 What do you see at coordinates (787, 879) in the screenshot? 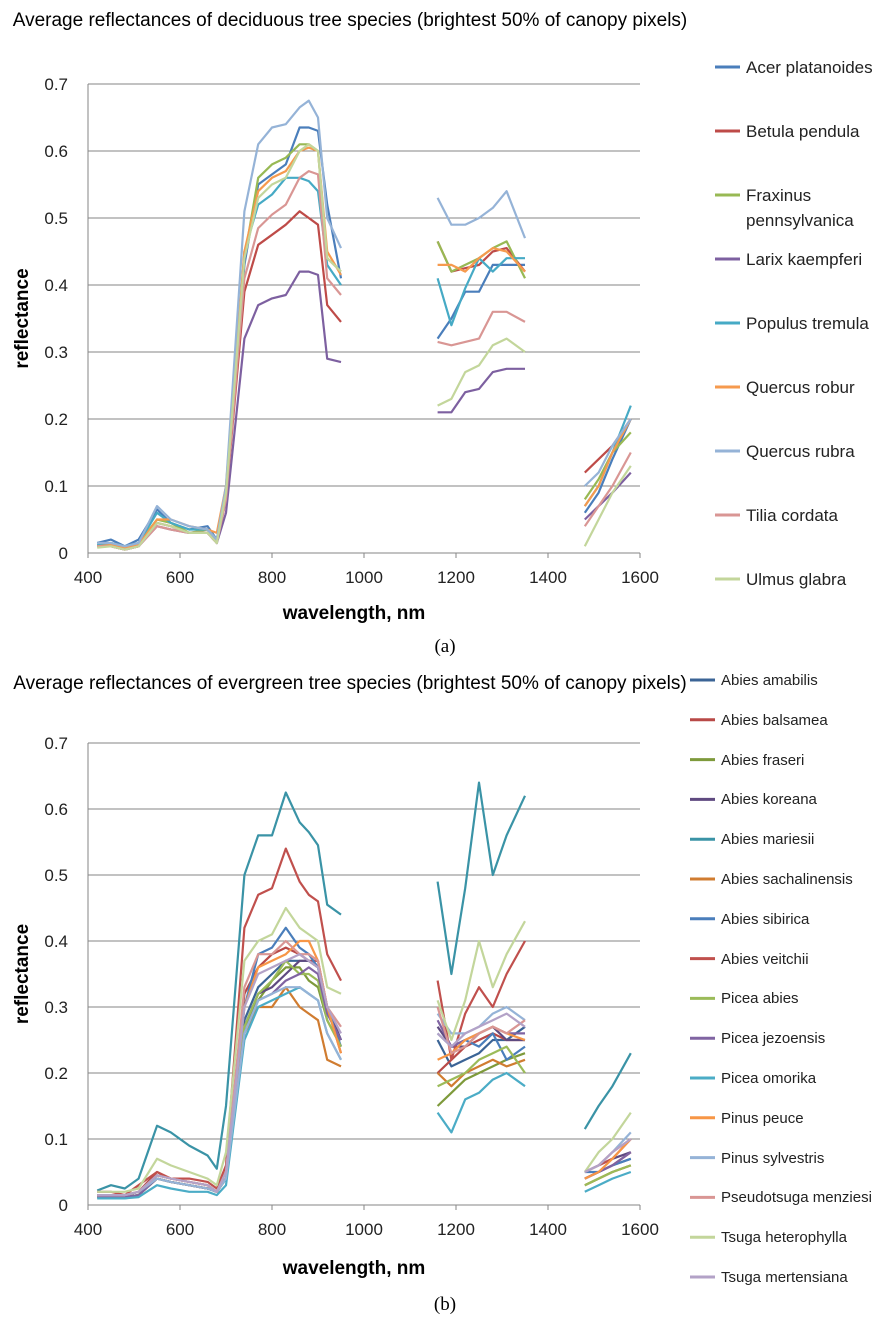
I see `legend-label: Abies sachalinensis` at bounding box center [787, 879].